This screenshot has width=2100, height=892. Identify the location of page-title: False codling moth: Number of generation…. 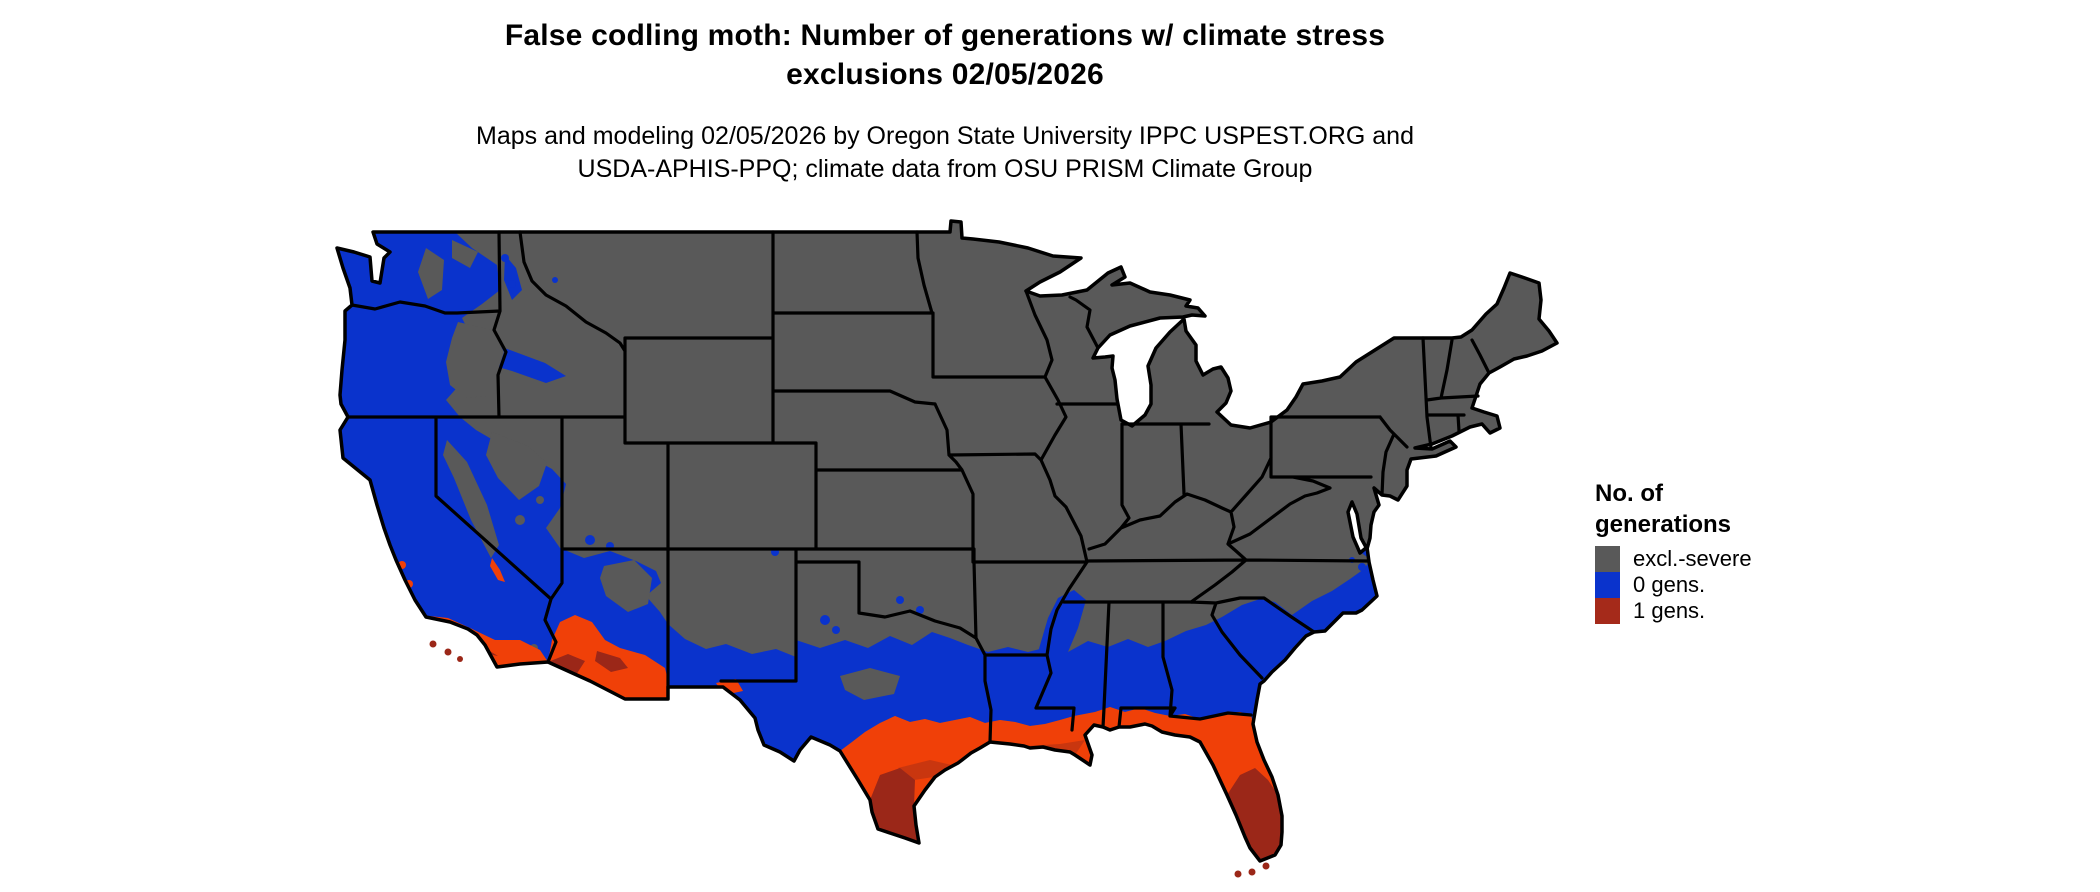
(945, 55).